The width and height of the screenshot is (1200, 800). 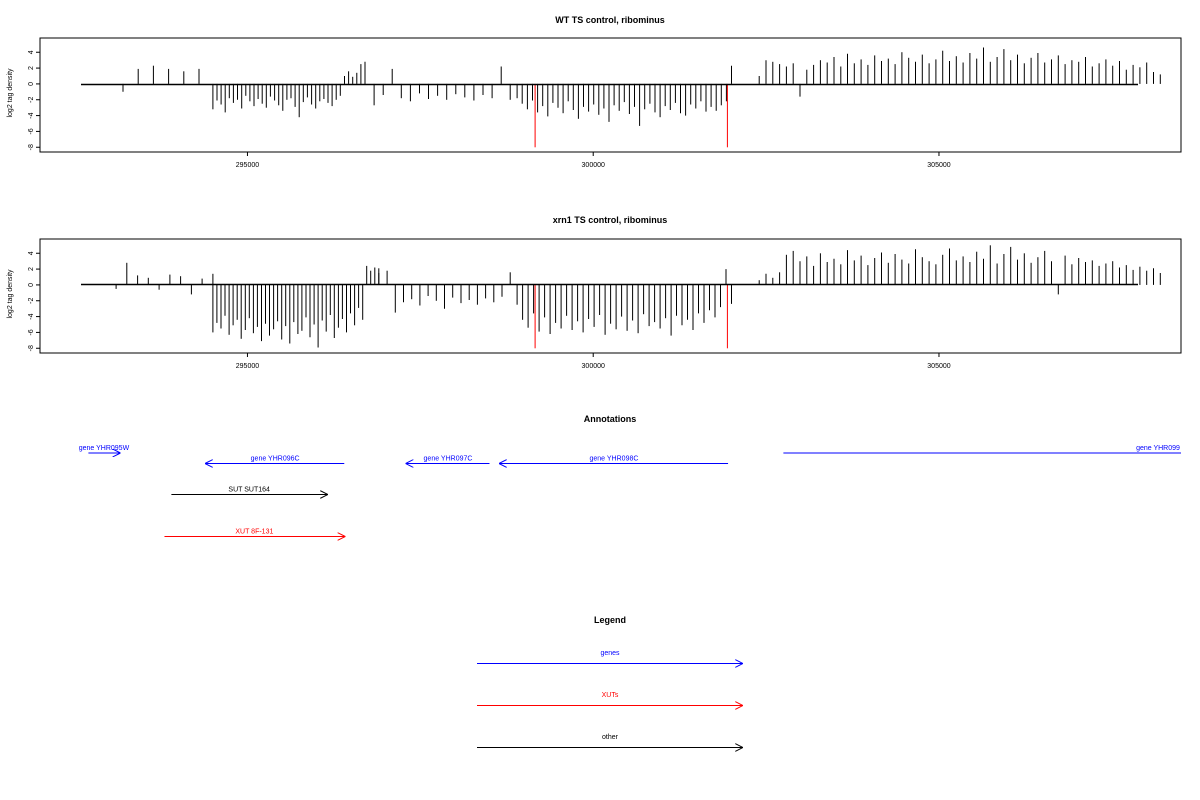 I want to click on feature-gene-yhr095w: gene YHR095W, so click(x=104, y=449).